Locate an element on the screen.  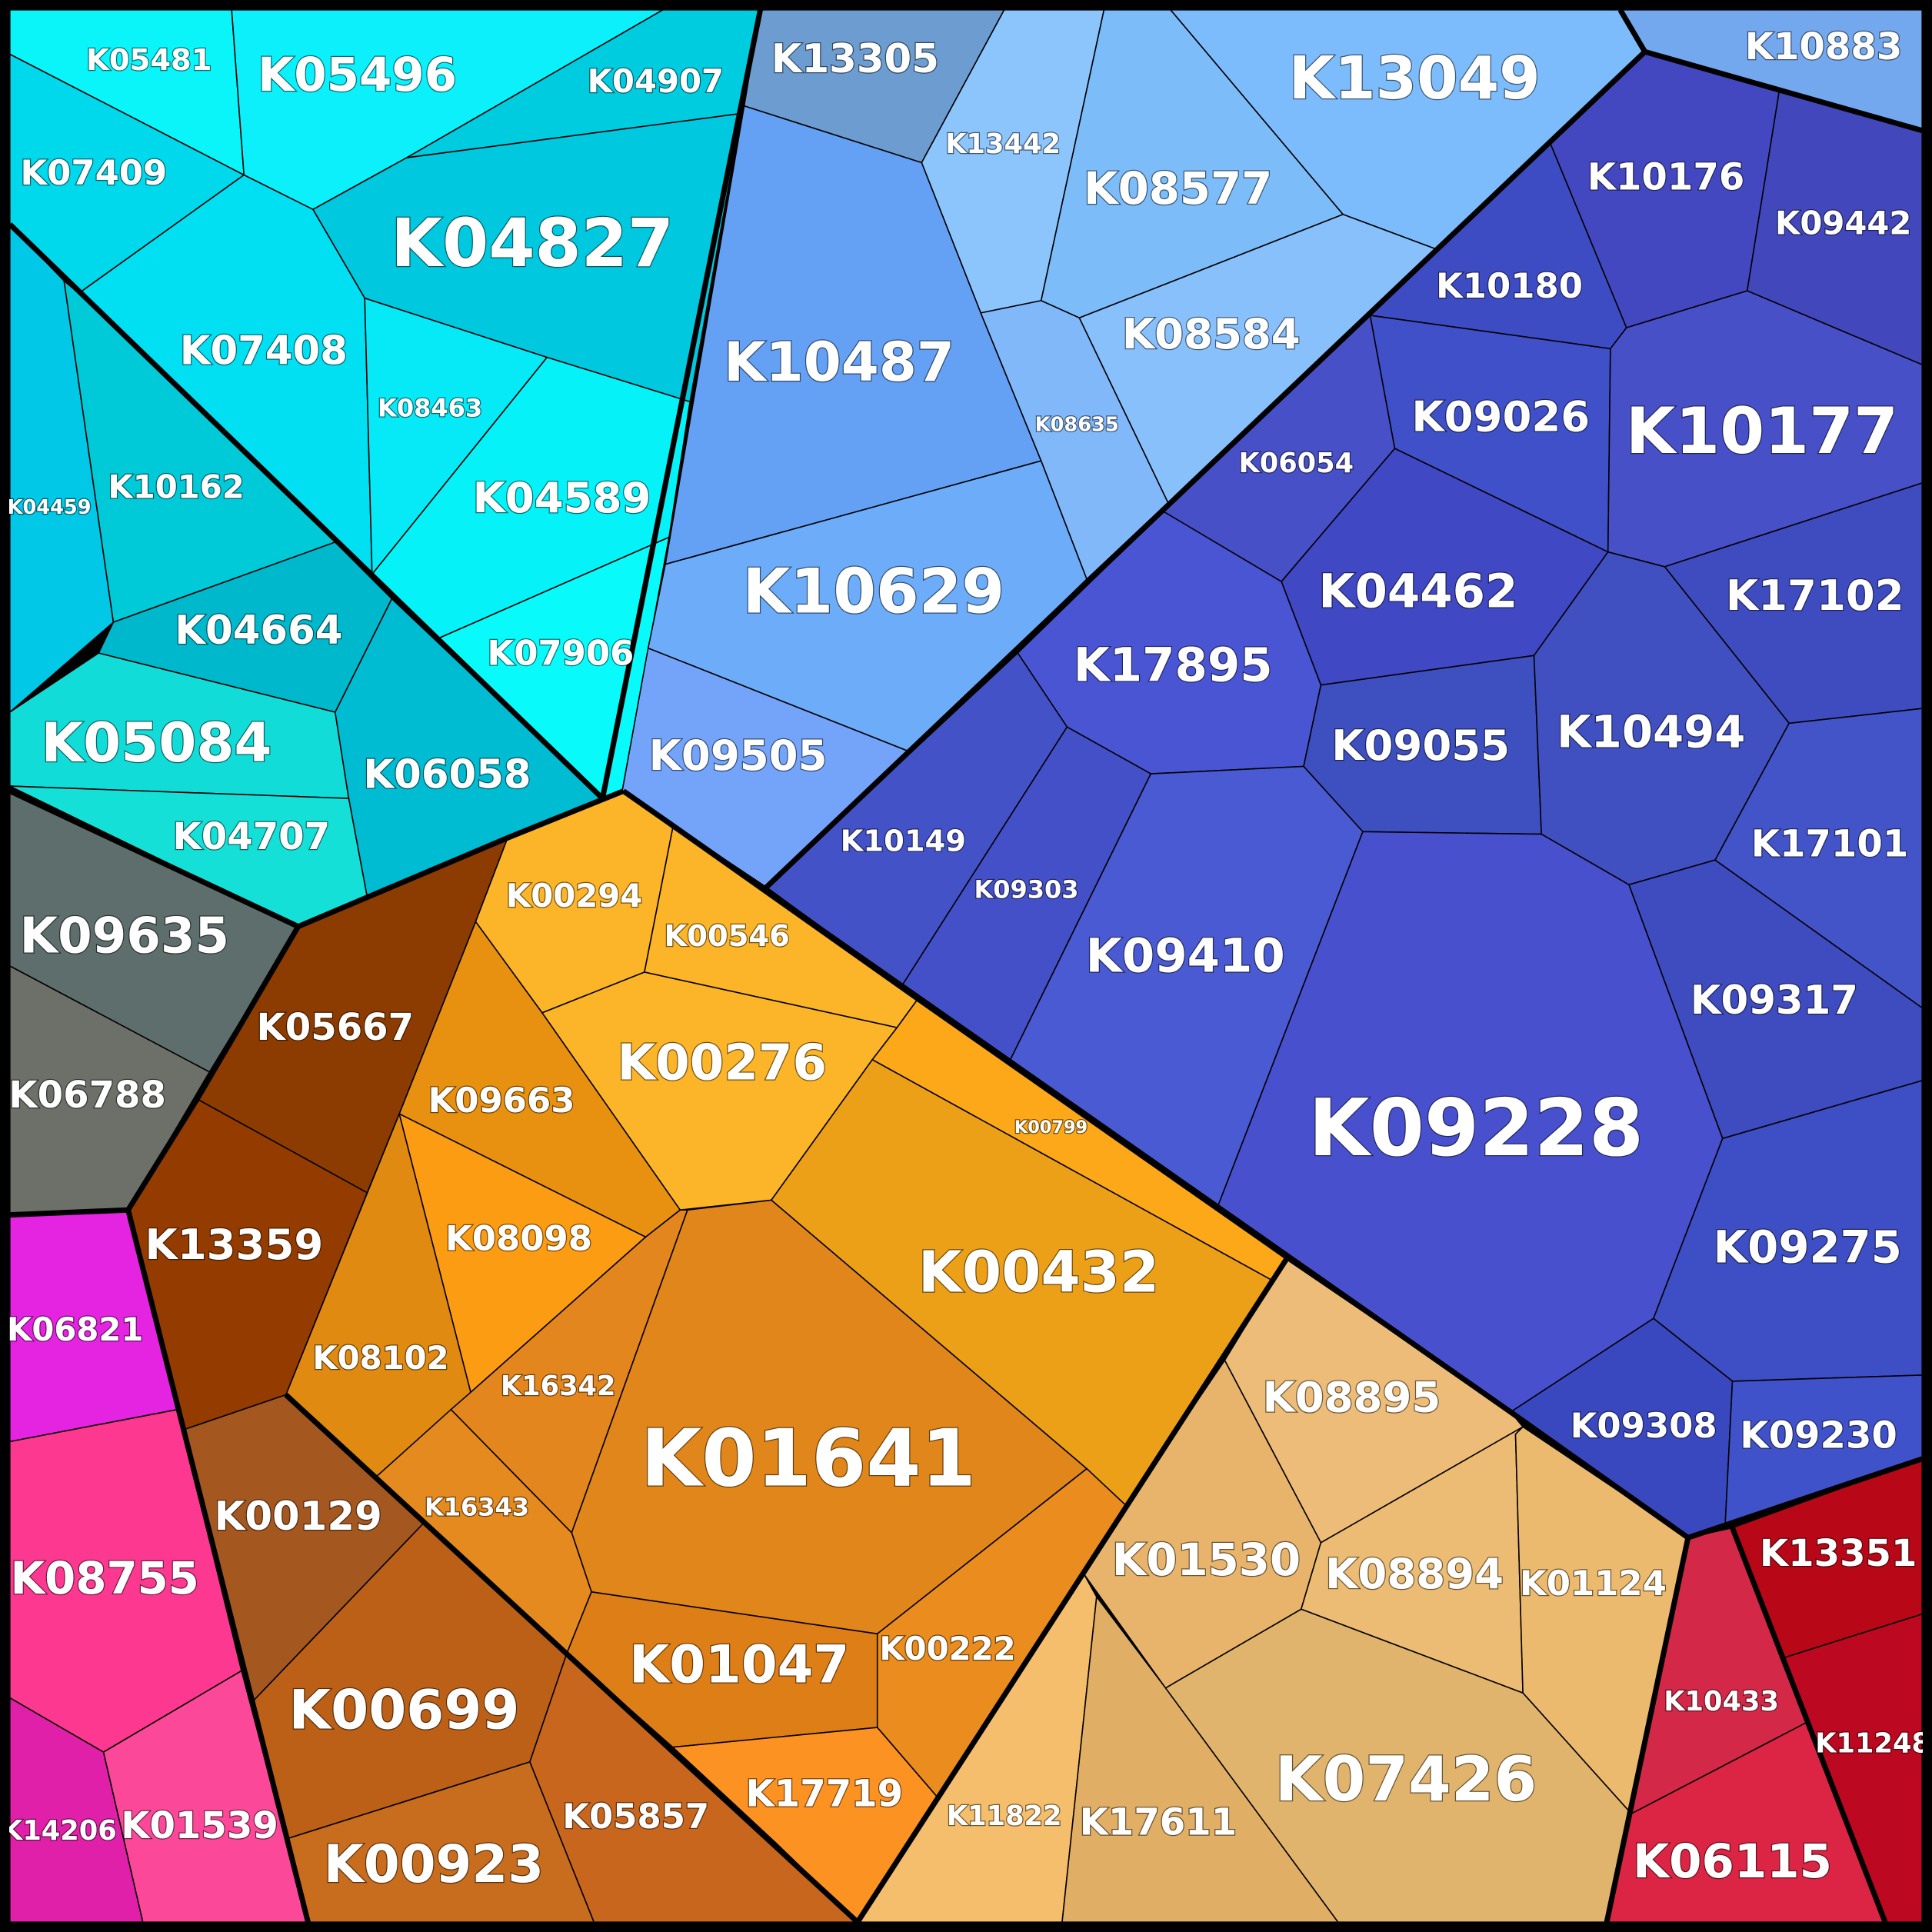
cell-label-k08894: K08894 is located at coordinates (1414, 1573).